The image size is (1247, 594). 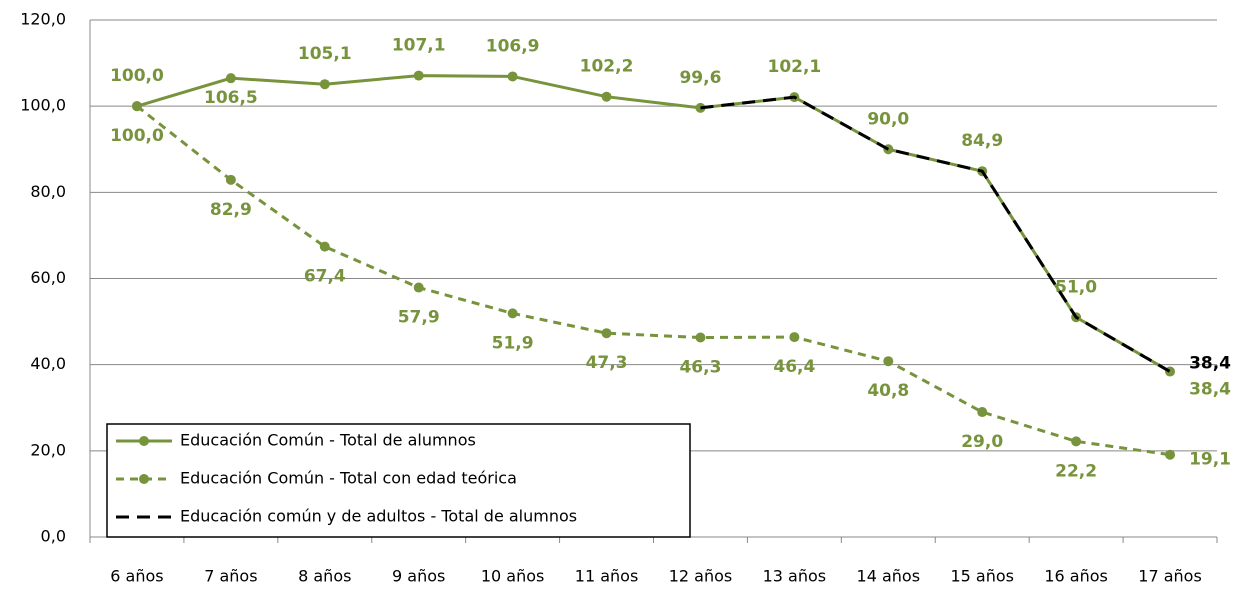 What do you see at coordinates (982, 442) in the screenshot?
I see `data-label: 29,0` at bounding box center [982, 442].